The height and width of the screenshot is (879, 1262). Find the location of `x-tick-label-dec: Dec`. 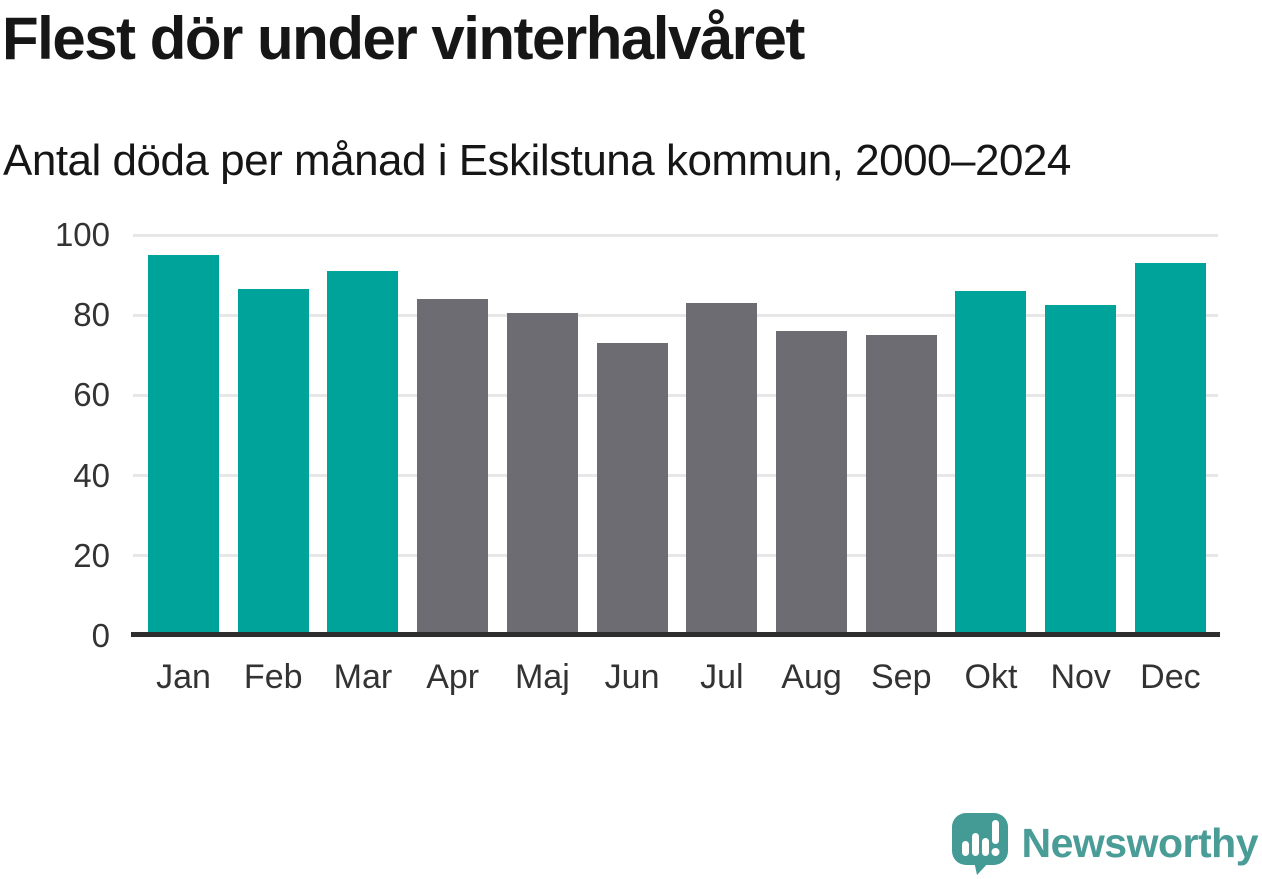

x-tick-label-dec: Dec is located at coordinates (1170, 677).